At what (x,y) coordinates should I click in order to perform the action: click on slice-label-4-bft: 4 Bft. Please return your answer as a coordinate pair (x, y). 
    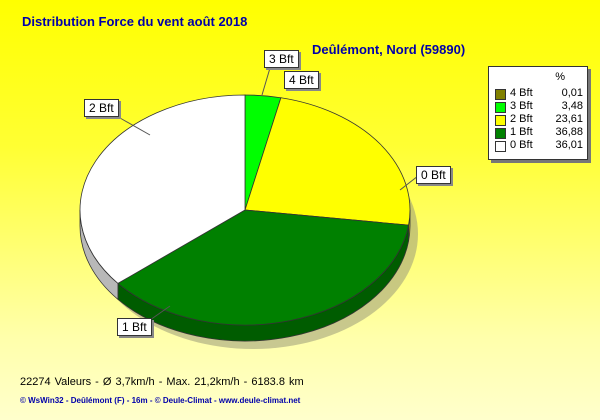
    Looking at the image, I should click on (301, 80).